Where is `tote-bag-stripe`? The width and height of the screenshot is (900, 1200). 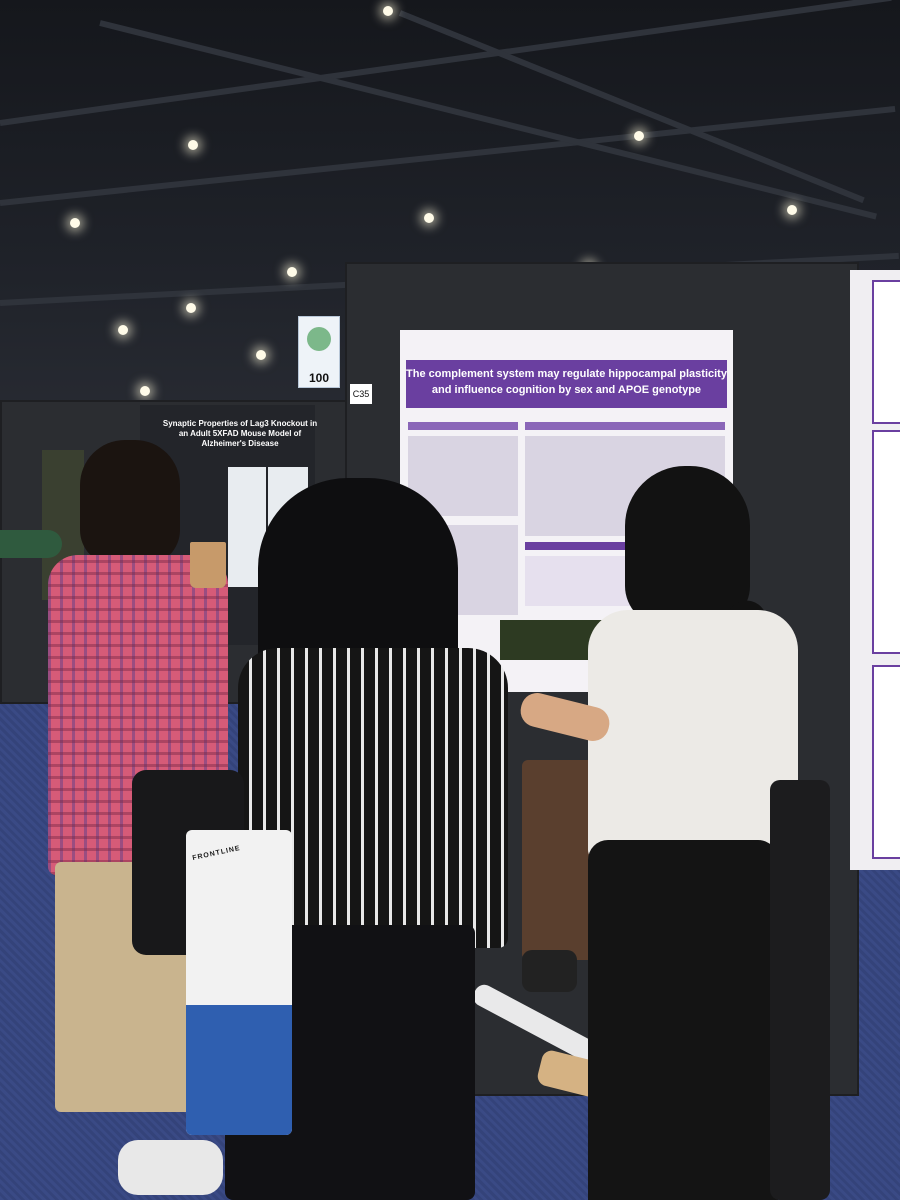 tote-bag-stripe is located at coordinates (239, 1070).